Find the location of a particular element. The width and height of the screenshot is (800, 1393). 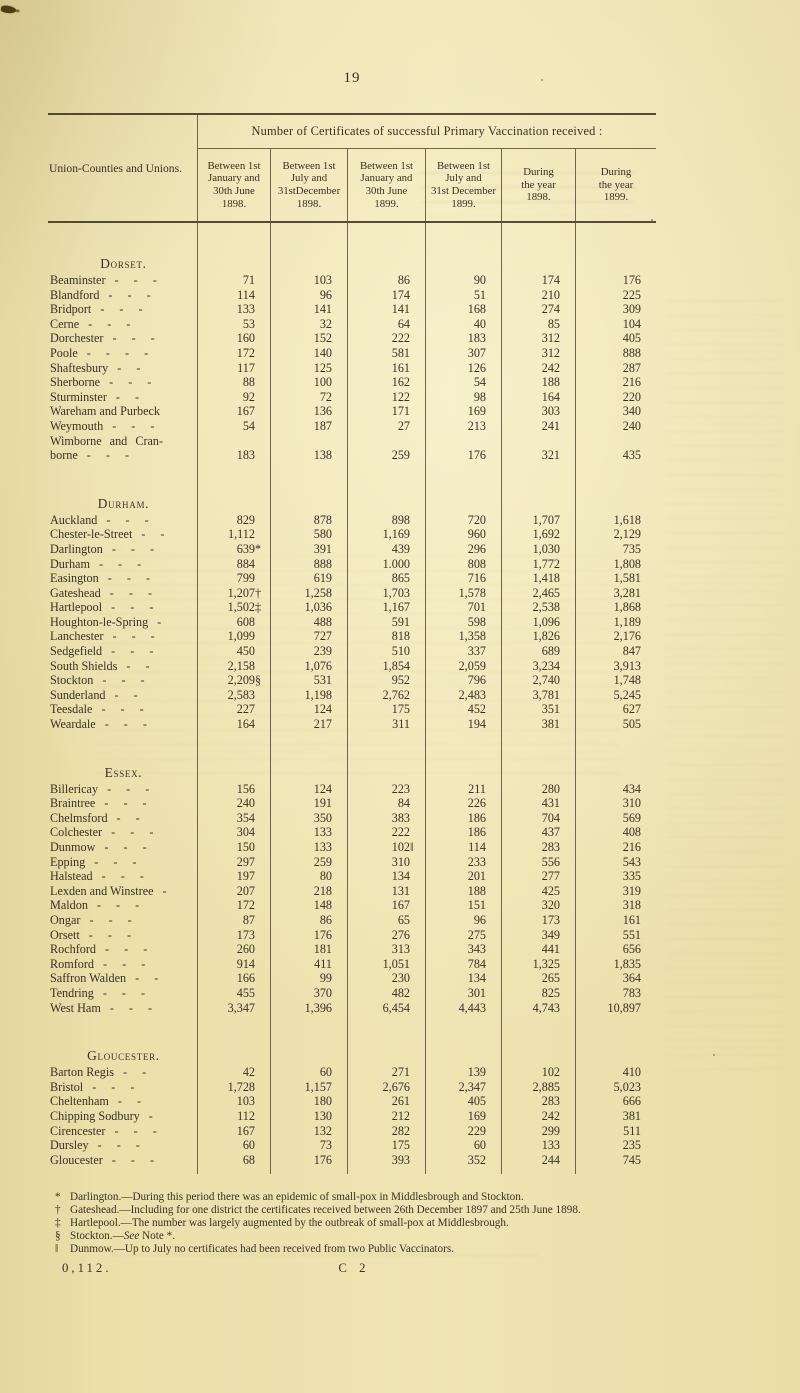

certificate-count: 569 is located at coordinates (631, 817).